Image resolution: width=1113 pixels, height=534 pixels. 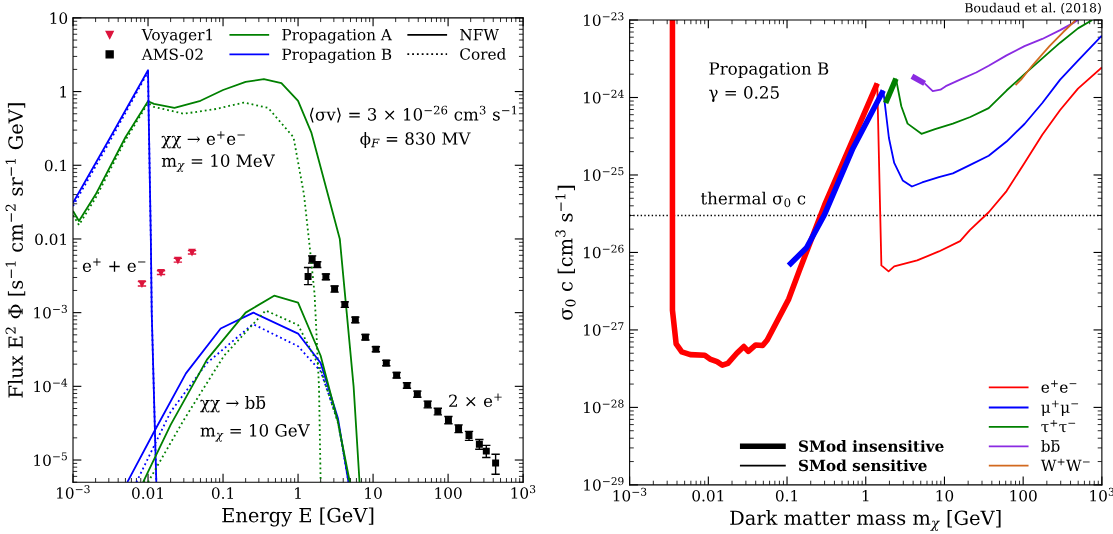 What do you see at coordinates (50, 239) in the screenshot?
I see `y-tick-label: 0.01` at bounding box center [50, 239].